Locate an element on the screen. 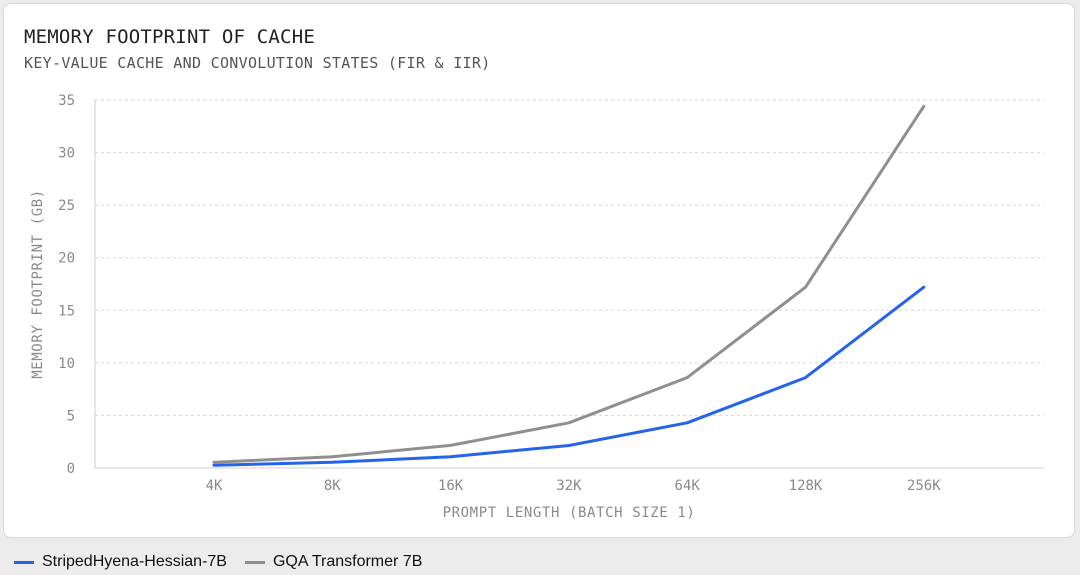  y-axis-label: MEMORY FOOTPRINT (GB) is located at coordinates (38, 284).